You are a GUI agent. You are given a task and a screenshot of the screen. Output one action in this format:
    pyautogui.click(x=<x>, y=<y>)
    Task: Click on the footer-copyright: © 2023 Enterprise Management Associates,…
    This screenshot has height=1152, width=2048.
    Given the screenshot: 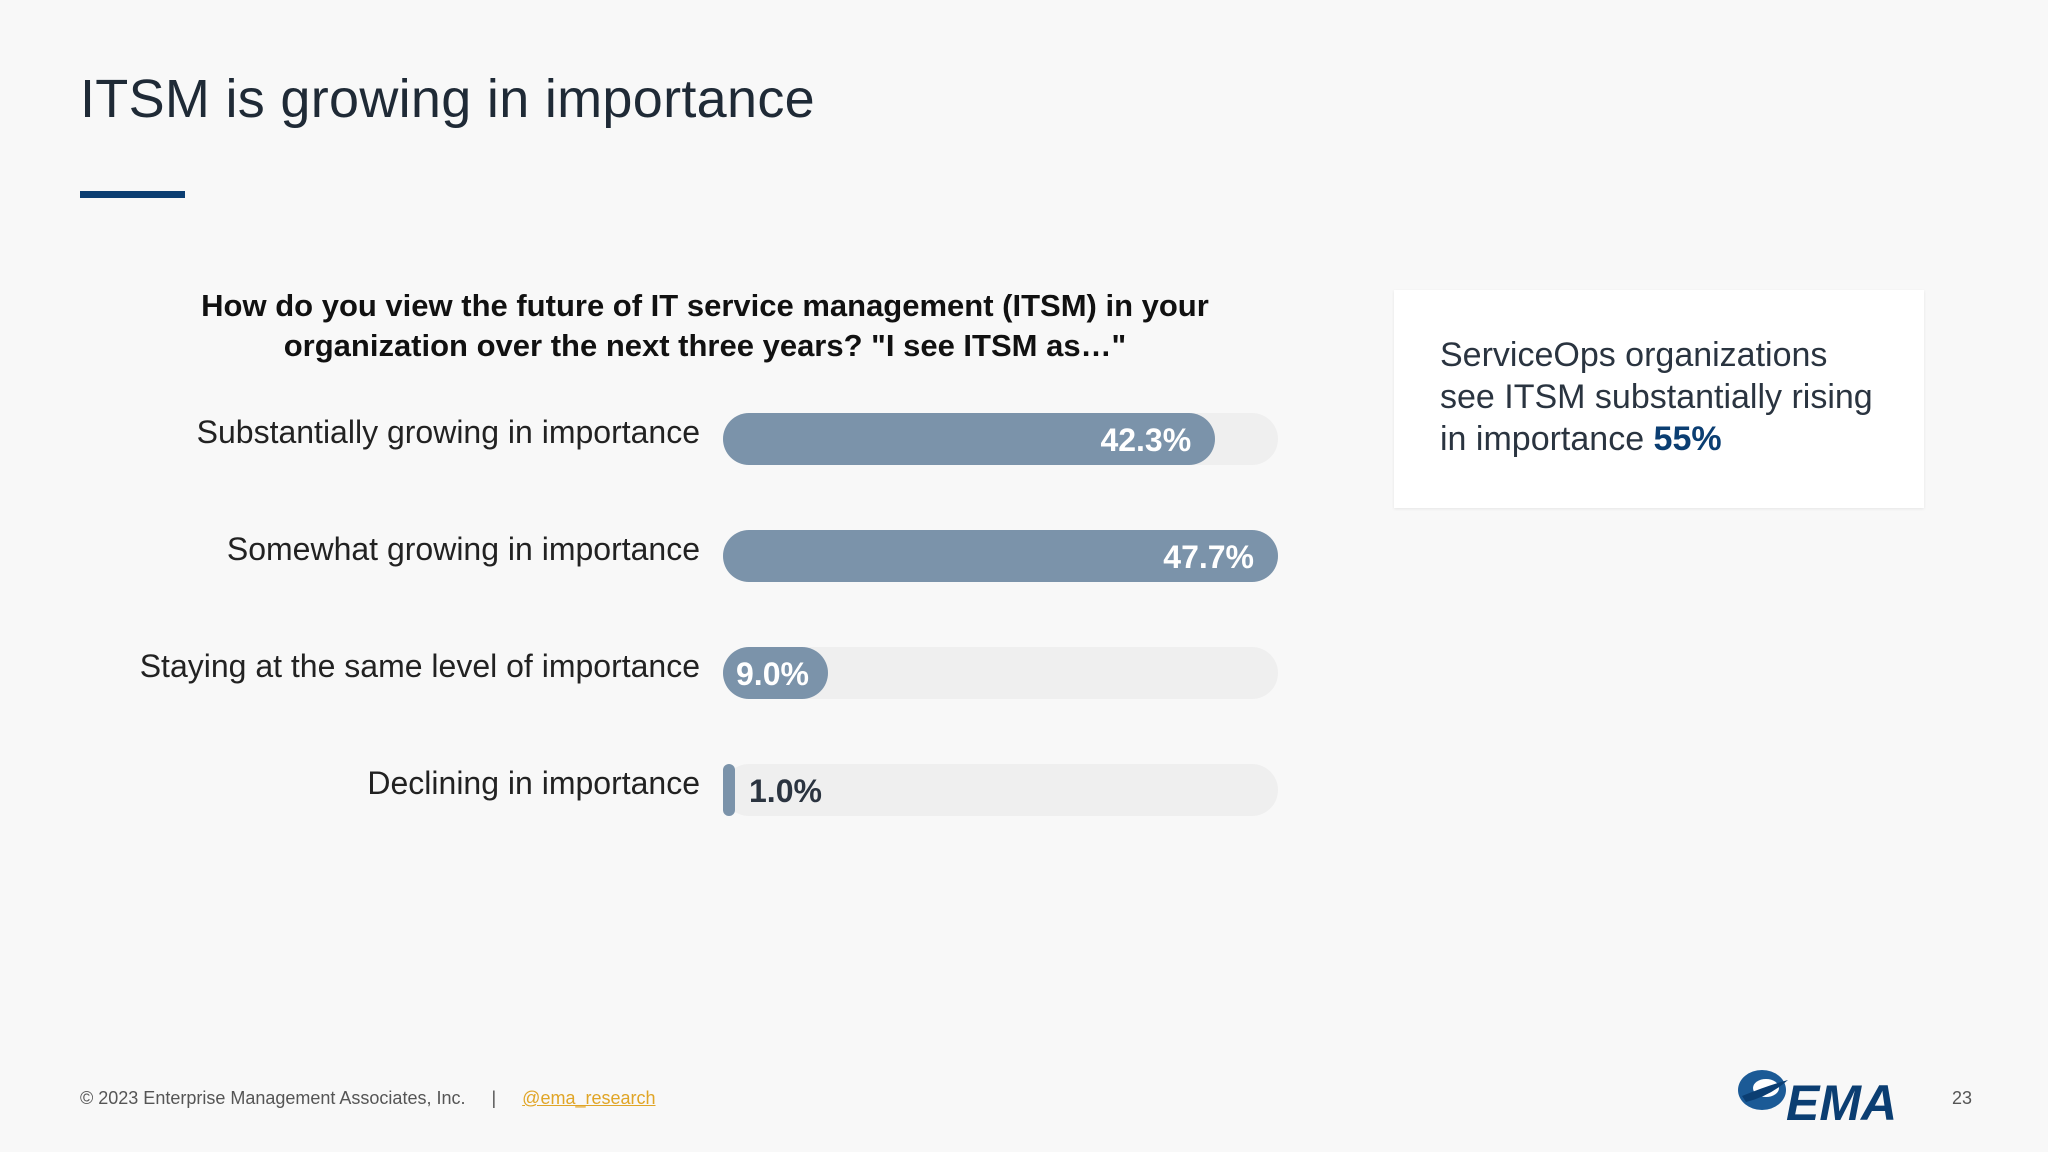 What is the action you would take?
    pyautogui.click(x=273, y=1098)
    